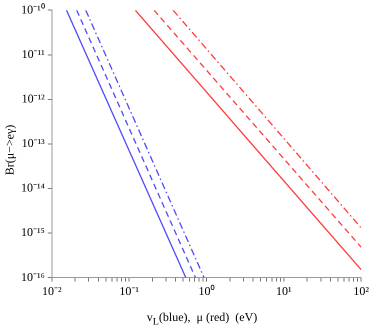 The width and height of the screenshot is (374, 327). What do you see at coordinates (206, 291) in the screenshot?
I see `x-tick-label: 10⁰` at bounding box center [206, 291].